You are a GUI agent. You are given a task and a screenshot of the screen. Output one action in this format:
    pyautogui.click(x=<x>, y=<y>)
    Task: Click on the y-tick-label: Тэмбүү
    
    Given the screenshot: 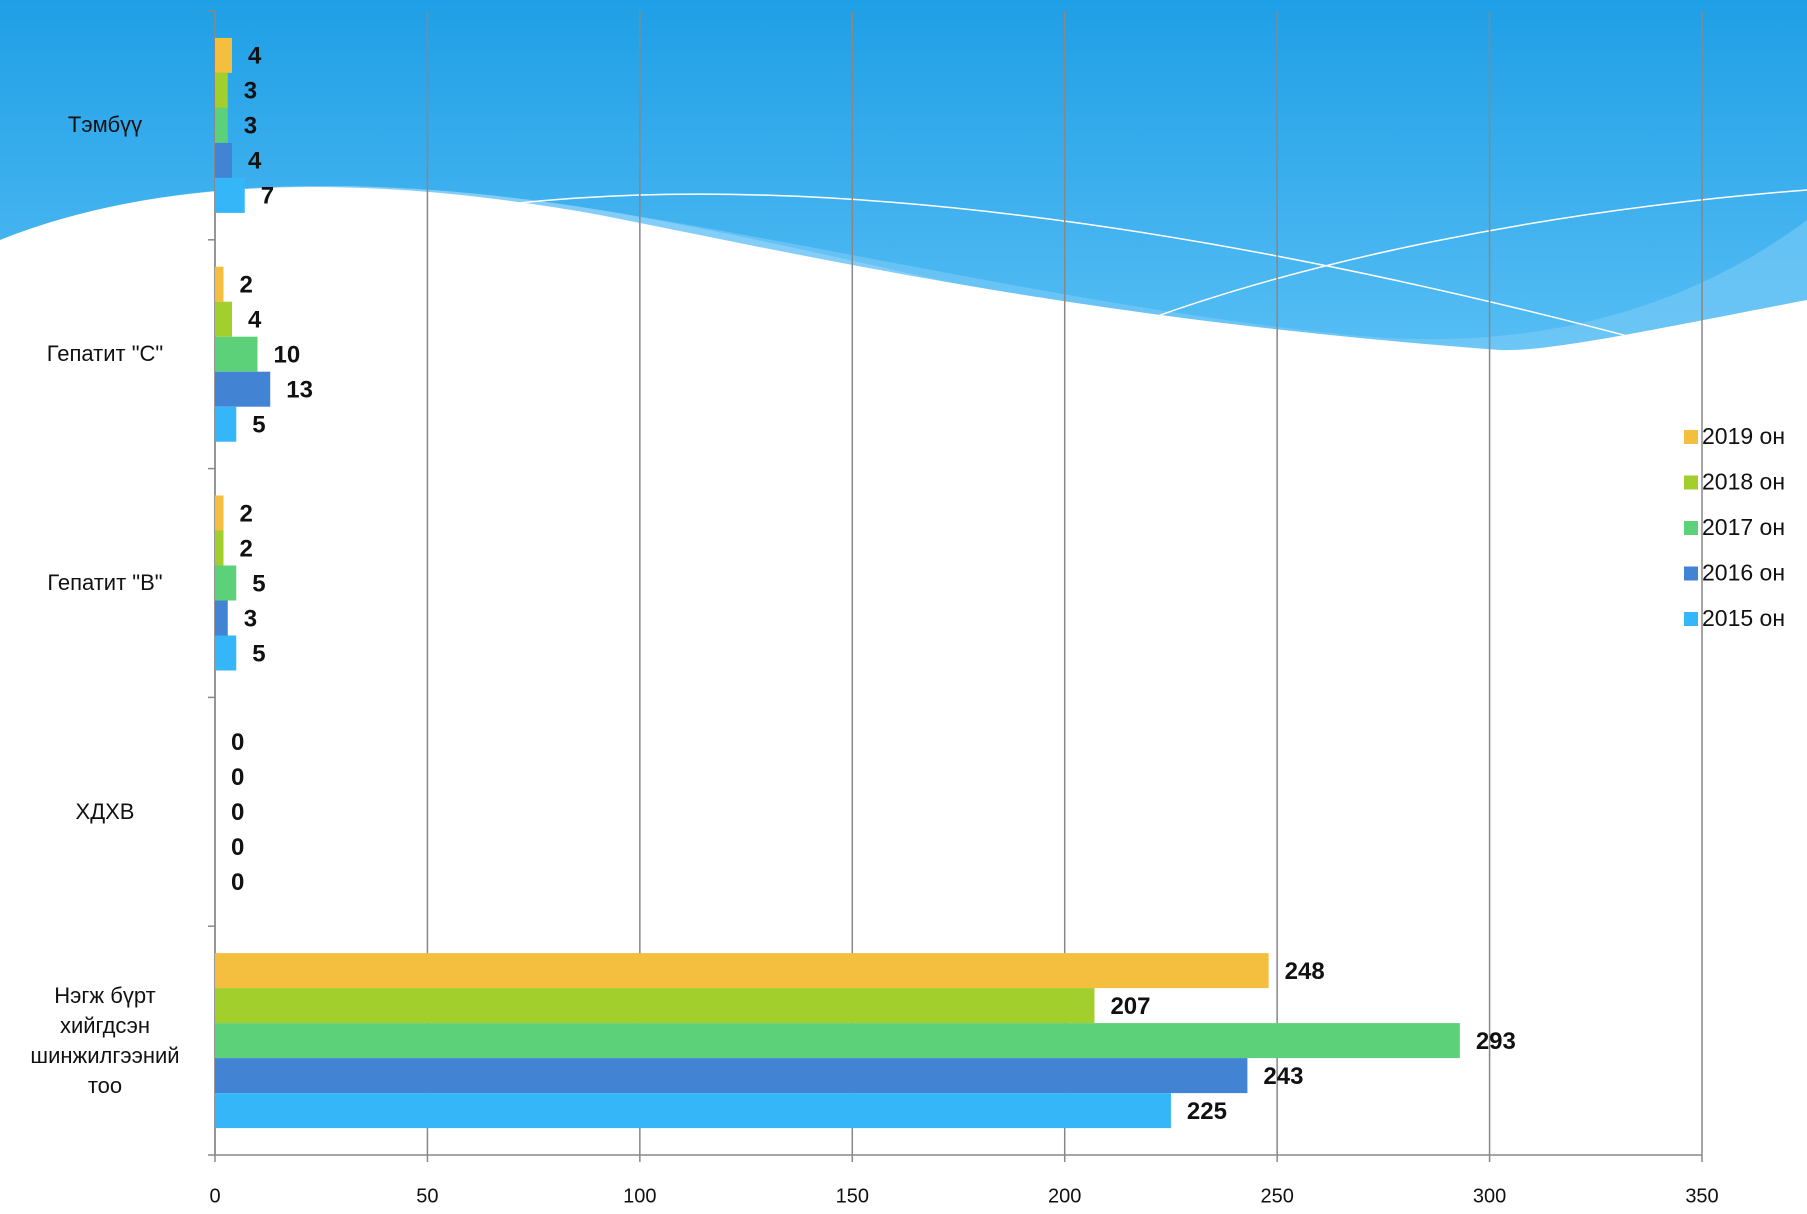 What is the action you would take?
    pyautogui.click(x=105, y=125)
    